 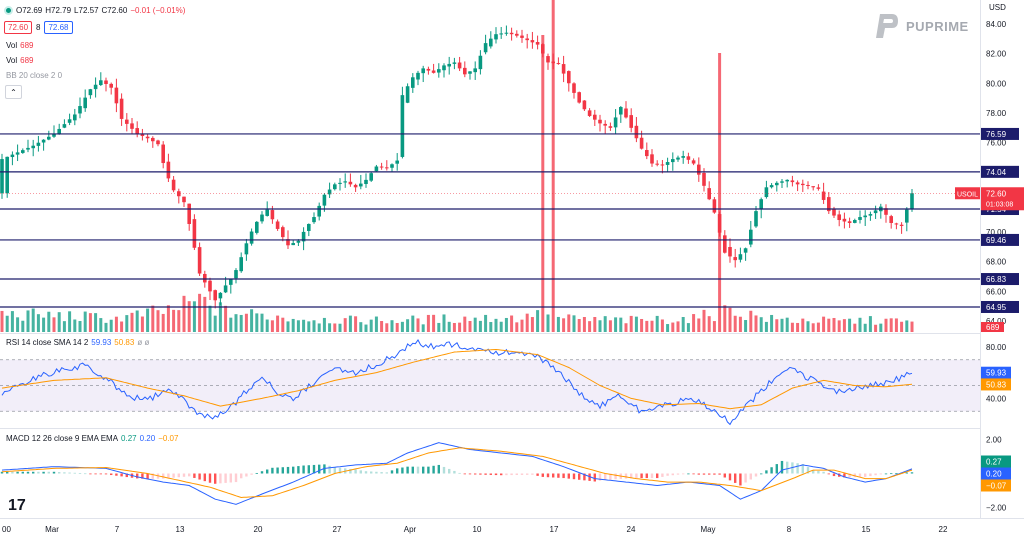 I want to click on time-tick-label: 20, so click(x=258, y=529).